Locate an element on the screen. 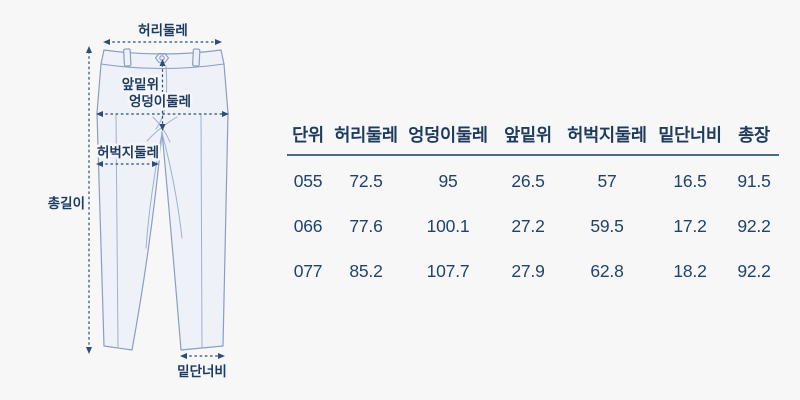  hip-label: 엉덩이둘레 is located at coordinates (160, 101).